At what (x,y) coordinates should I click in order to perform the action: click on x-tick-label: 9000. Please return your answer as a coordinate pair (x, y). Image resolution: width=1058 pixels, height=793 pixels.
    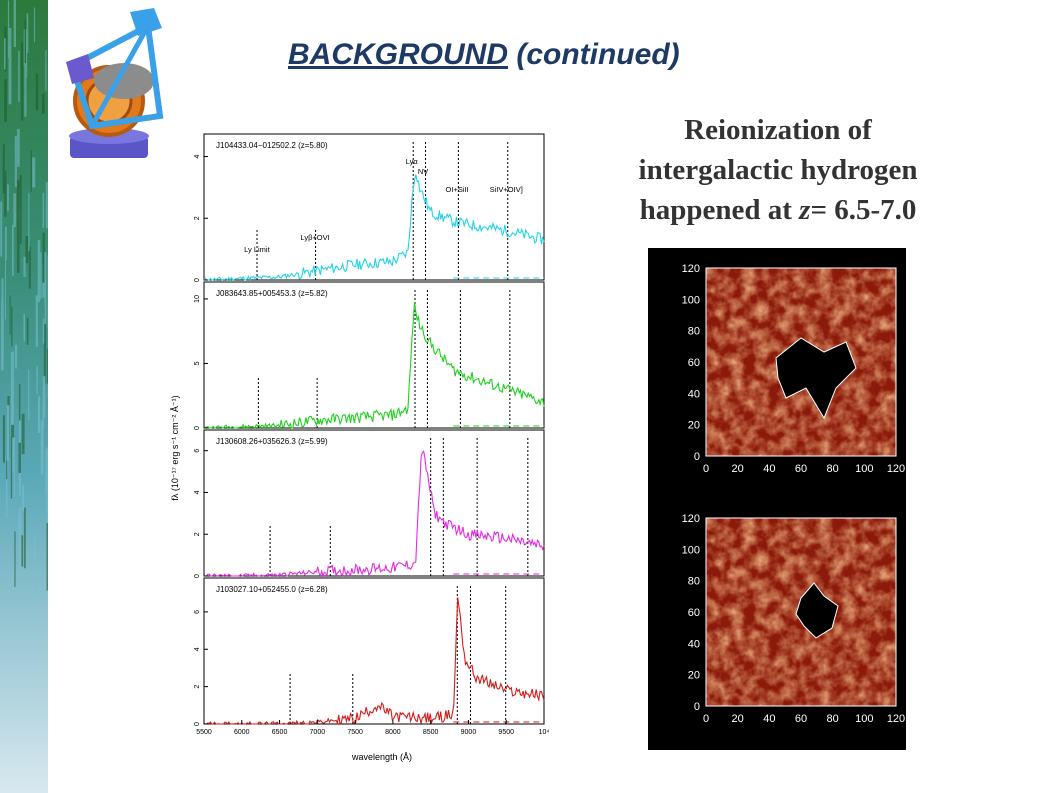
    Looking at the image, I should click on (469, 732).